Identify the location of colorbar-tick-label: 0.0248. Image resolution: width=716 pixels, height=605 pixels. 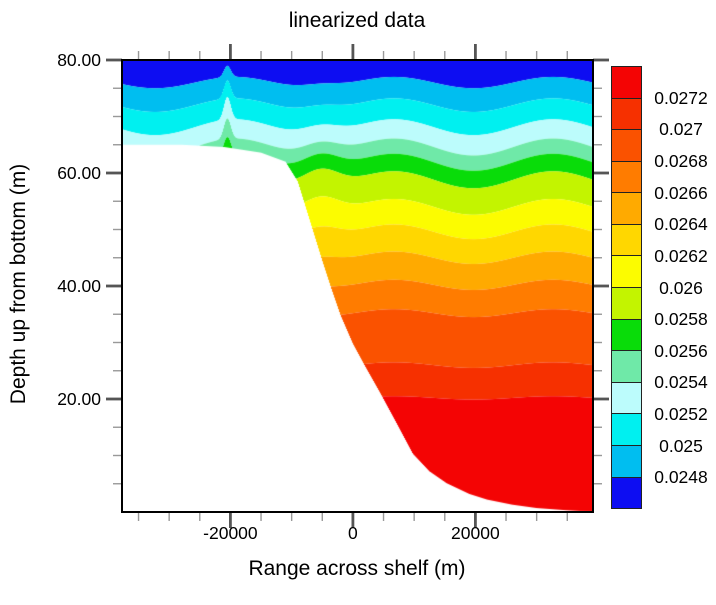
(681, 477).